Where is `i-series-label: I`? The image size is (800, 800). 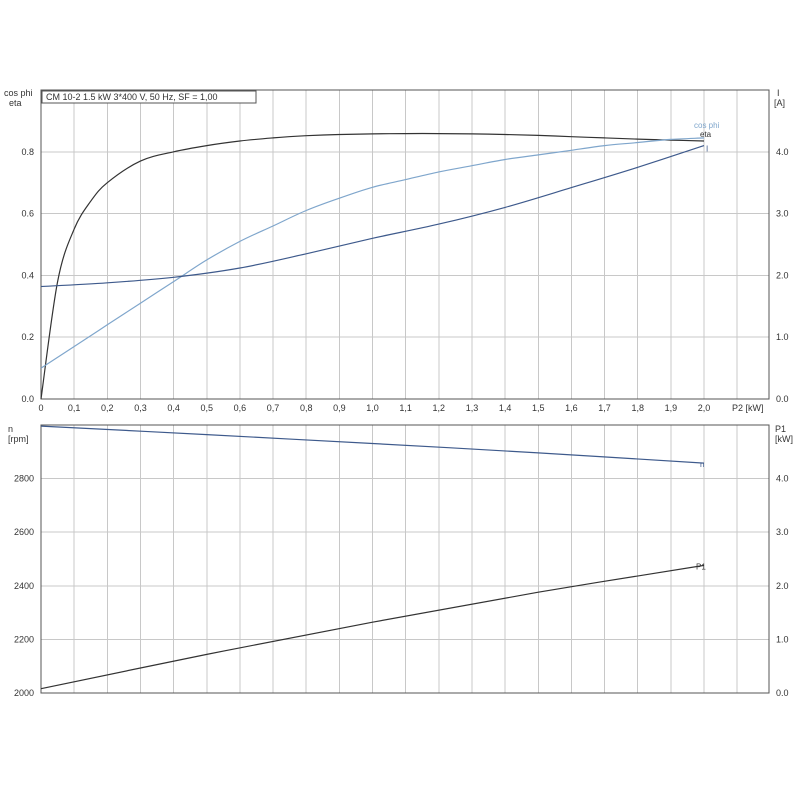 i-series-label: I is located at coordinates (707, 149).